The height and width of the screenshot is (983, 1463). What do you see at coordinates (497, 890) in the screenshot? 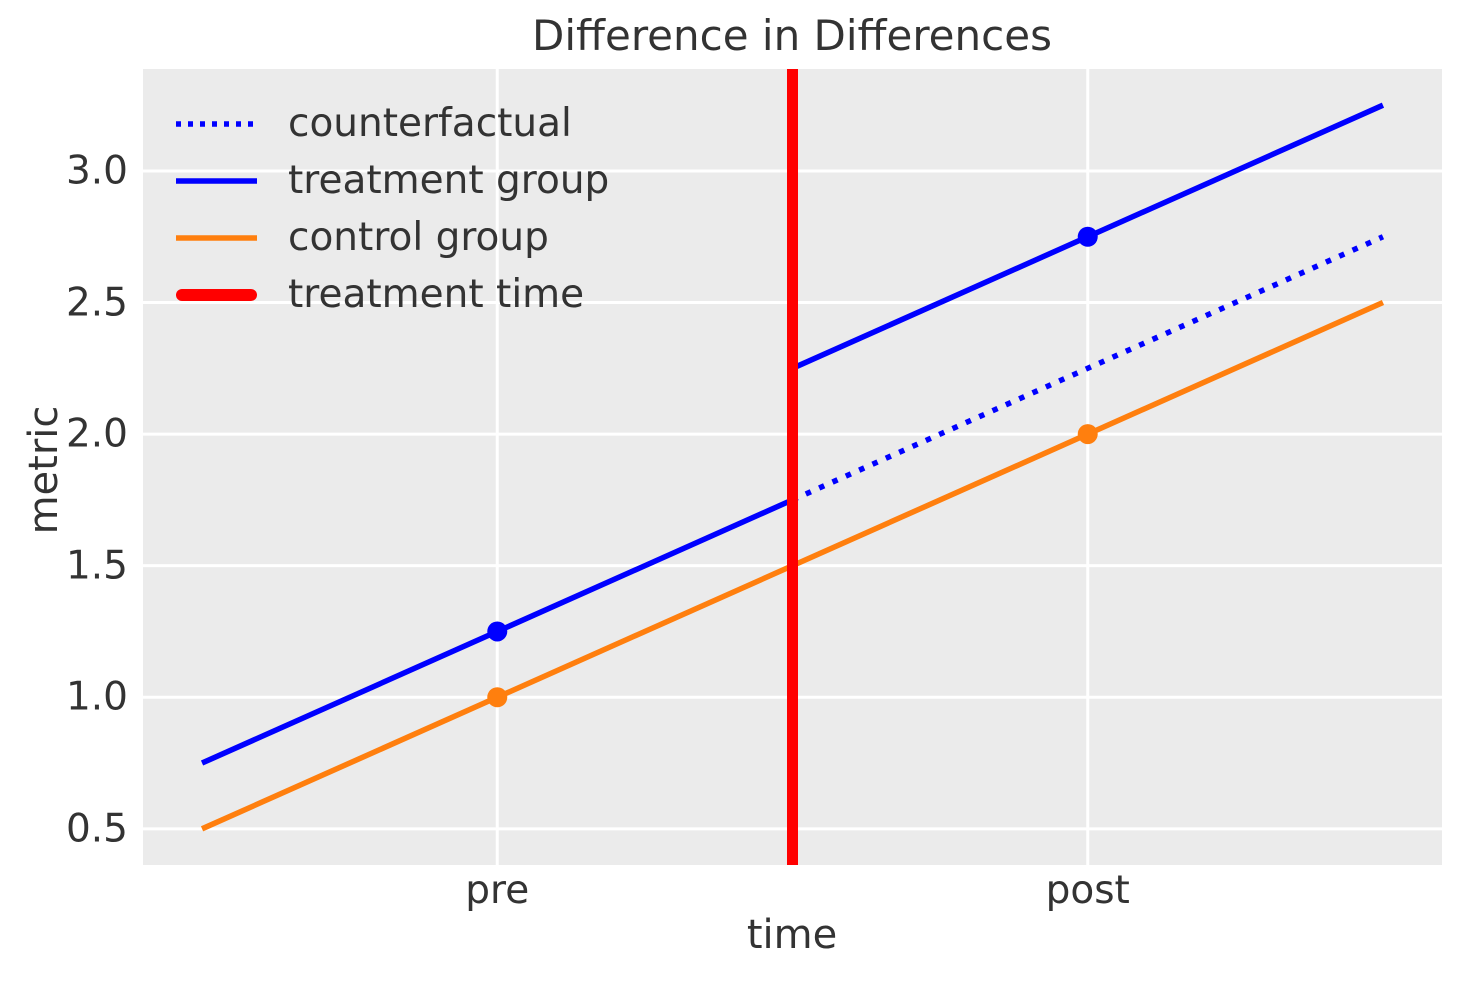
I see `x-tick-label-pre: pre` at bounding box center [497, 890].